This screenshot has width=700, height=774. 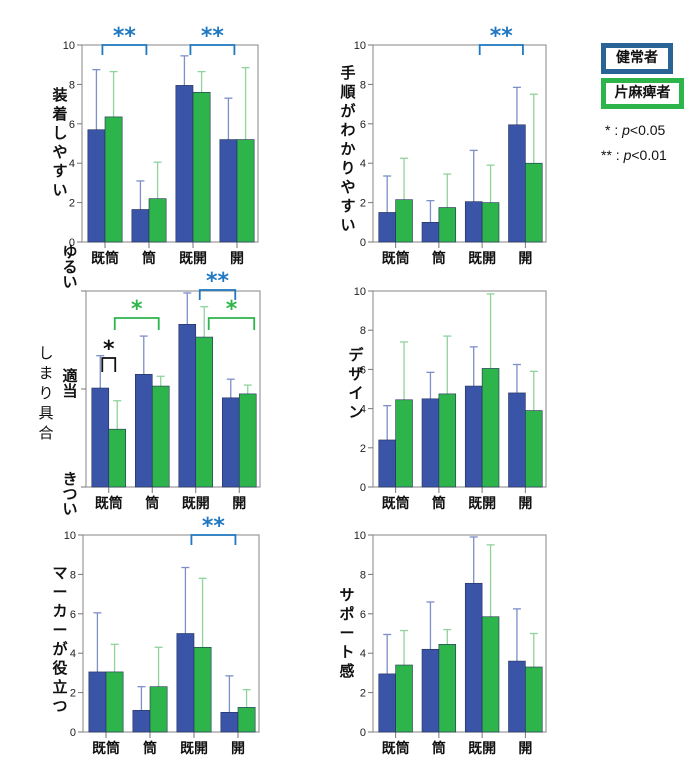 What do you see at coordinates (59, 114) in the screenshot?
I see `y-axis-label-char: 着` at bounding box center [59, 114].